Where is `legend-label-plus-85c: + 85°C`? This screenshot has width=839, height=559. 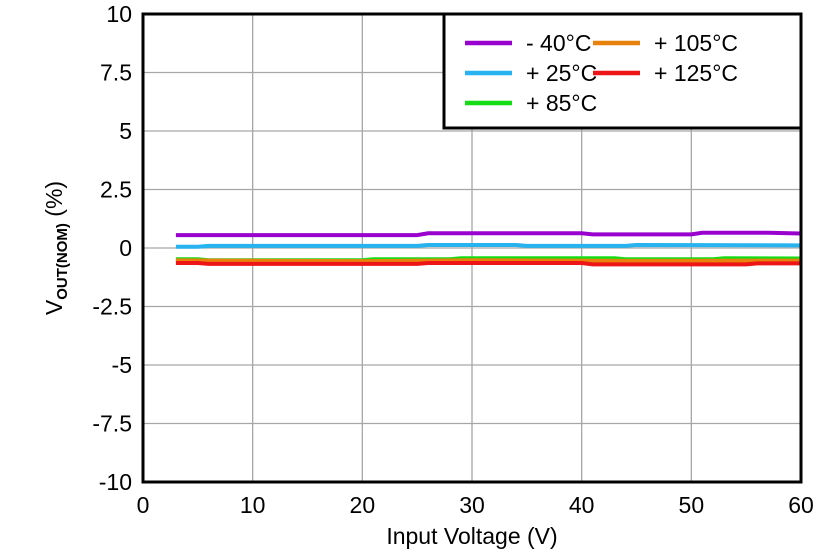 legend-label-plus-85c: + 85°C is located at coordinates (561, 103).